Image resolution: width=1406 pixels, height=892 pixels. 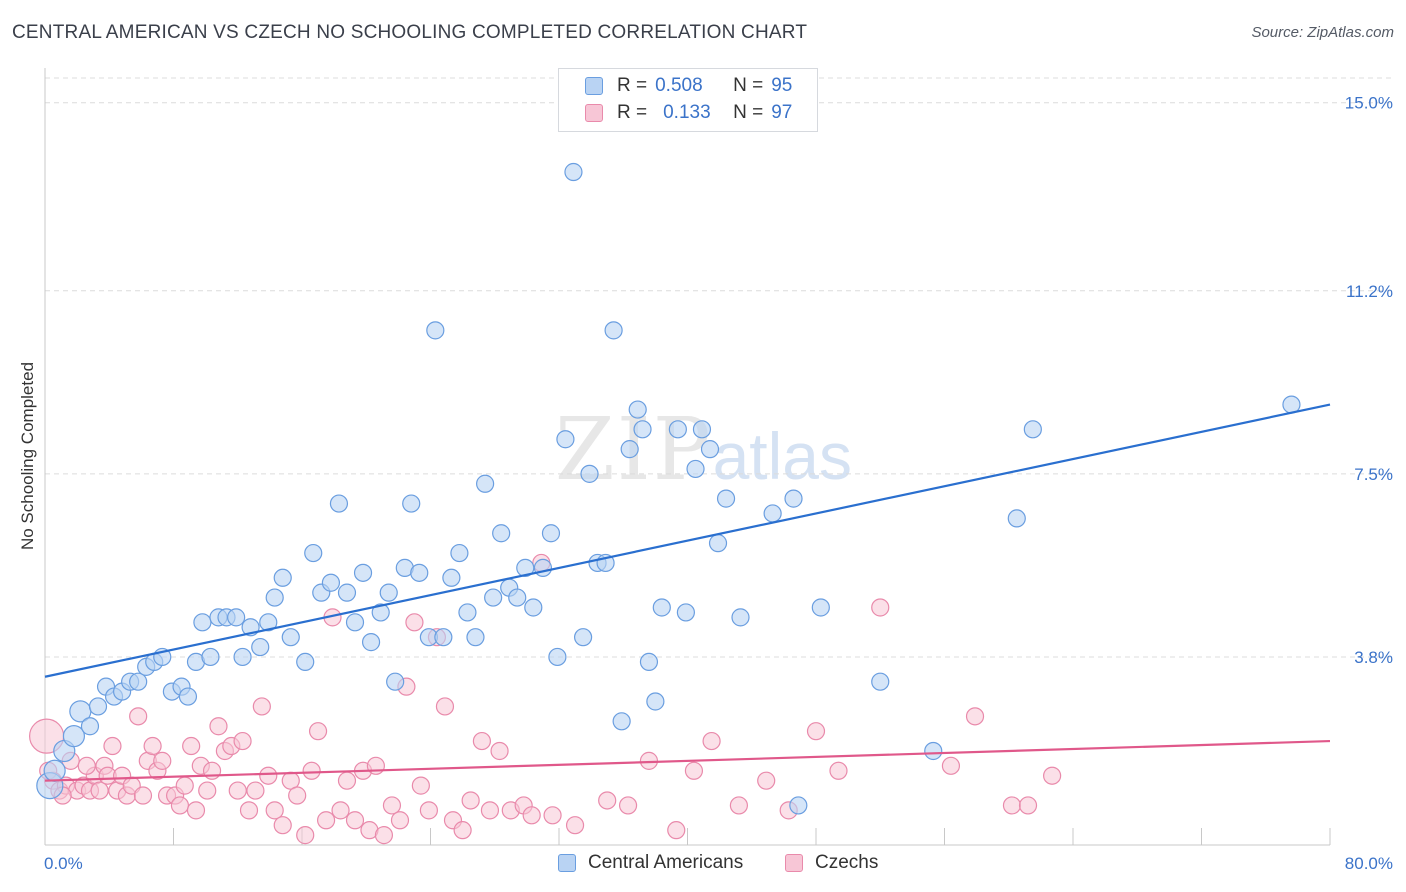 What do you see at coordinates (782, 456) in the screenshot?
I see `watermark-atlas: atlas` at bounding box center [782, 456].